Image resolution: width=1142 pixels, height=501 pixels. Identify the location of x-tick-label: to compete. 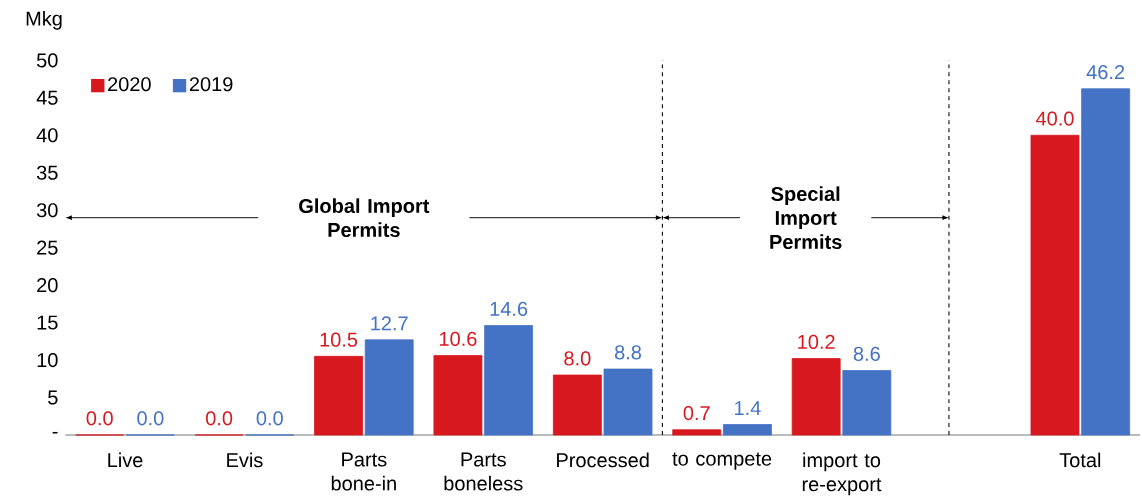
(722, 461).